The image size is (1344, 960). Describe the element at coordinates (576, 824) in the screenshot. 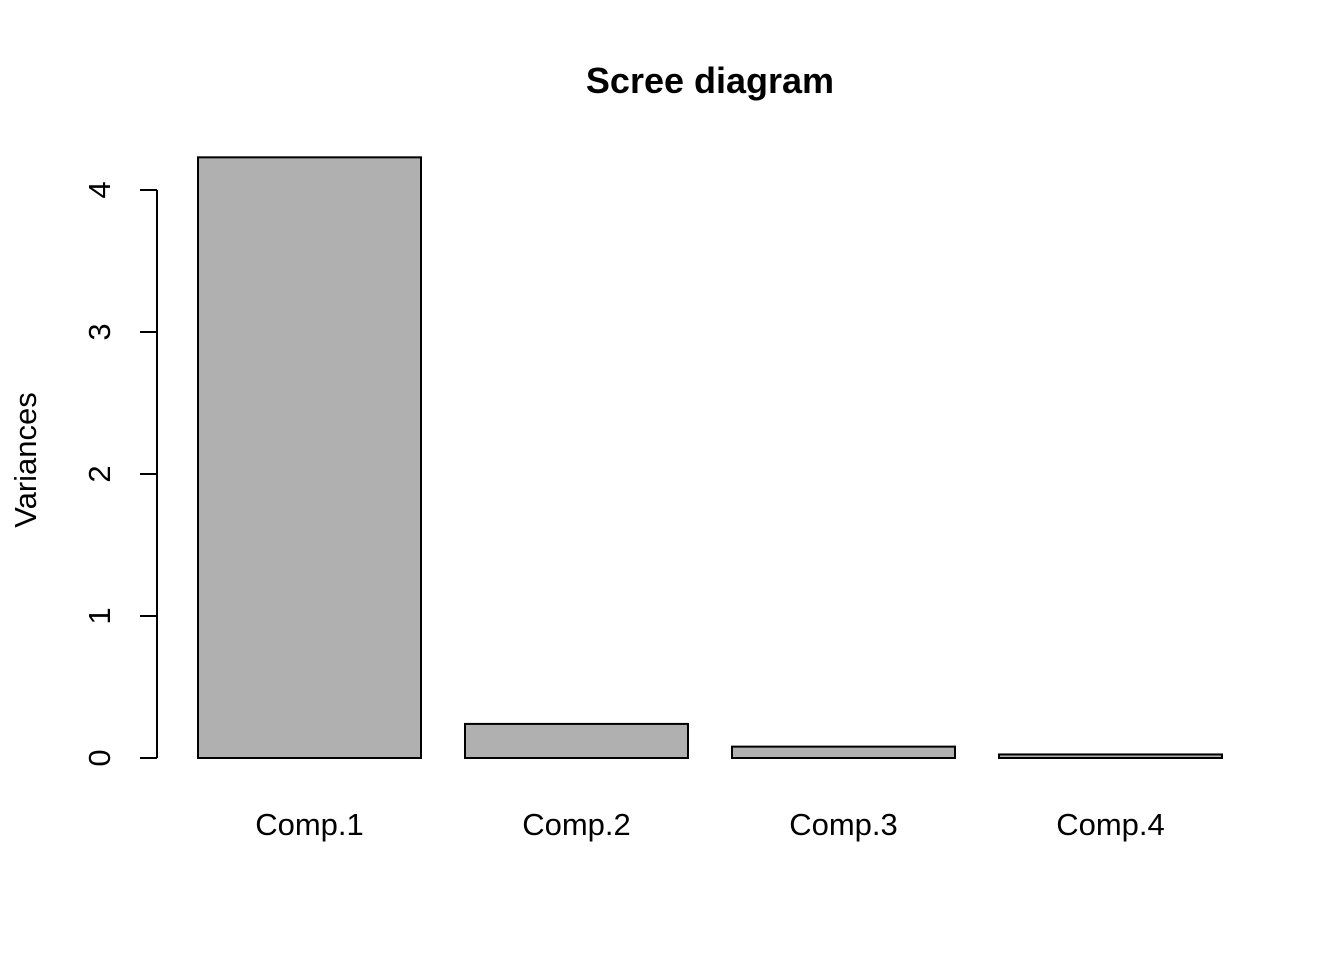

I see `x-tick-label: Comp.2` at that location.